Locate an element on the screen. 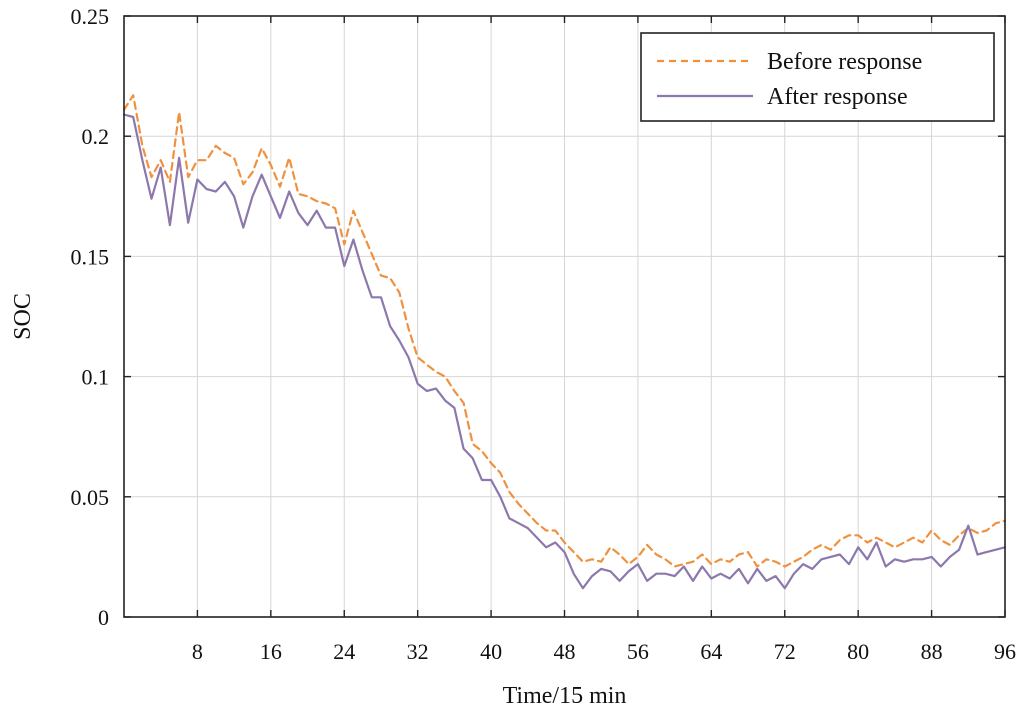 Image resolution: width=1020 pixels, height=711 pixels. legend-label-after-response: After response is located at coordinates (837, 97).